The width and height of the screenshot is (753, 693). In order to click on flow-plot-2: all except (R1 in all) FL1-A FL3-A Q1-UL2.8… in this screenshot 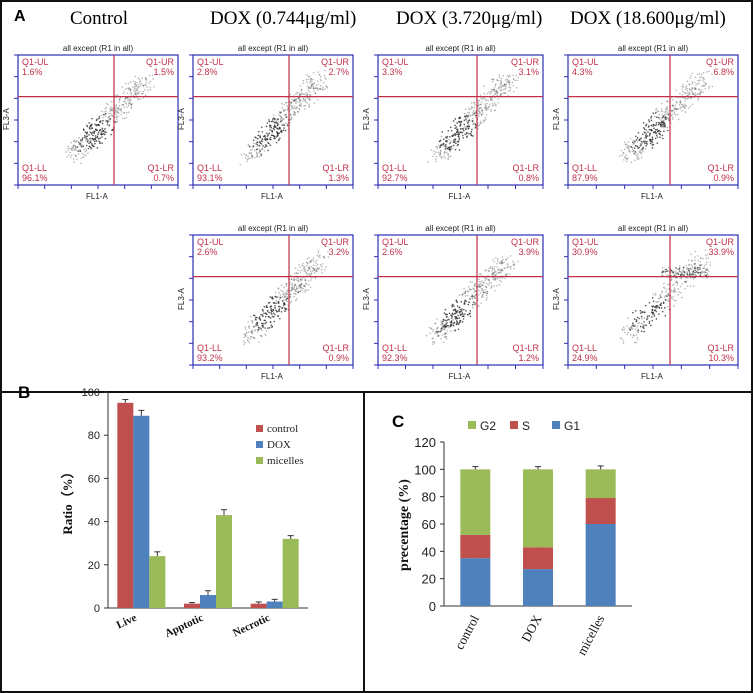, I will do `click(265, 122)`.